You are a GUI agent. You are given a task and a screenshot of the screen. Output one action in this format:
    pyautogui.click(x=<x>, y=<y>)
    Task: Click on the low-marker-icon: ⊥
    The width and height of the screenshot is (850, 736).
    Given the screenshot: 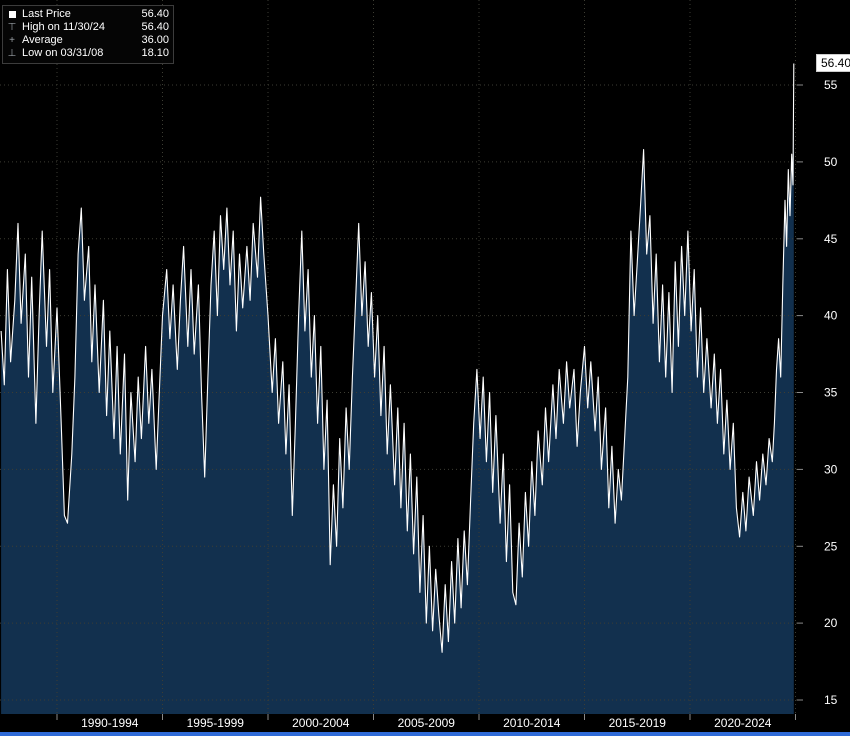 What is the action you would take?
    pyautogui.click(x=12, y=53)
    